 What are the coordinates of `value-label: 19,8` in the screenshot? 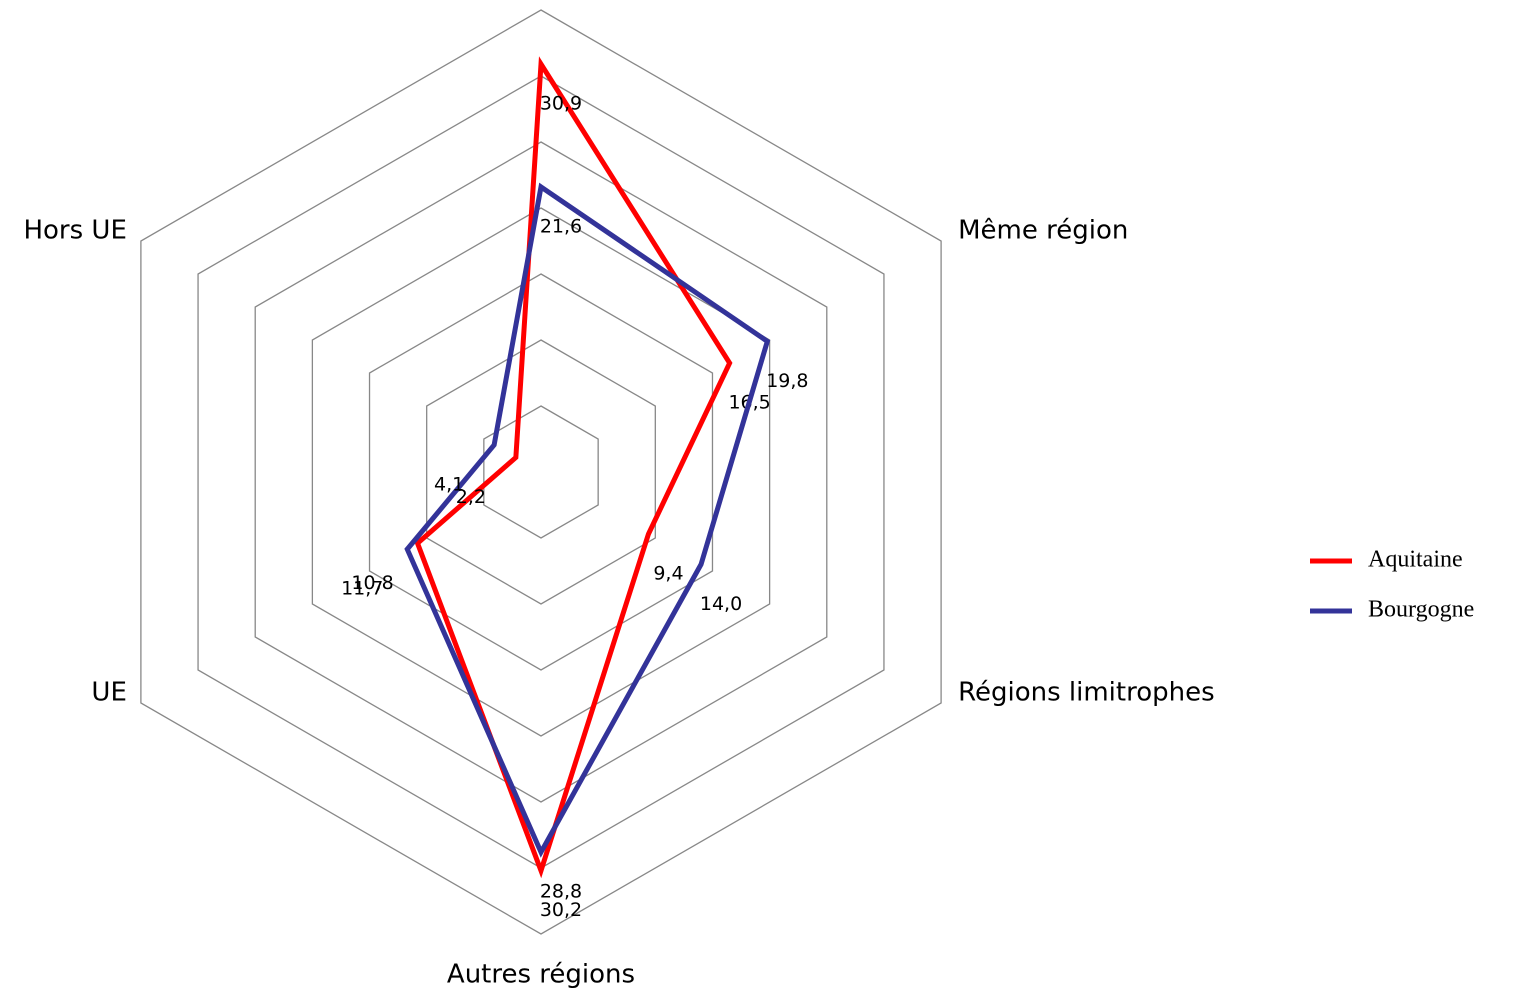 It's located at (787, 381).